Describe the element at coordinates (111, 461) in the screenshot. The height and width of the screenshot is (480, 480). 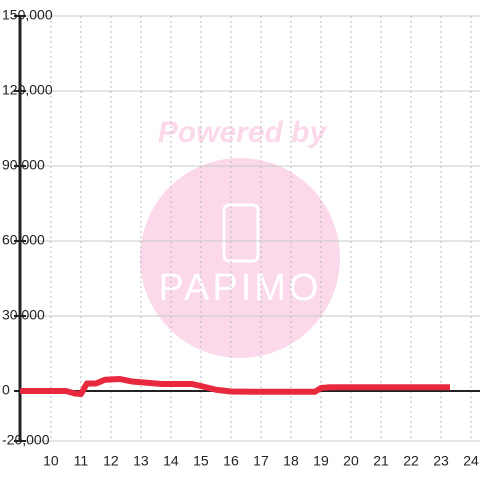
I see `x-tick-label: 12` at that location.